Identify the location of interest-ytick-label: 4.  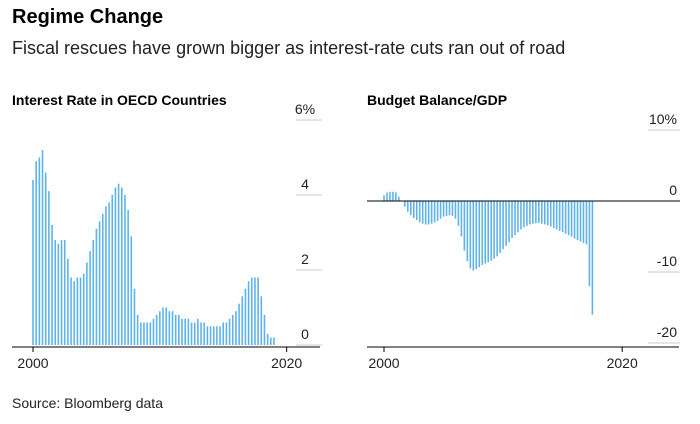
(305, 184).